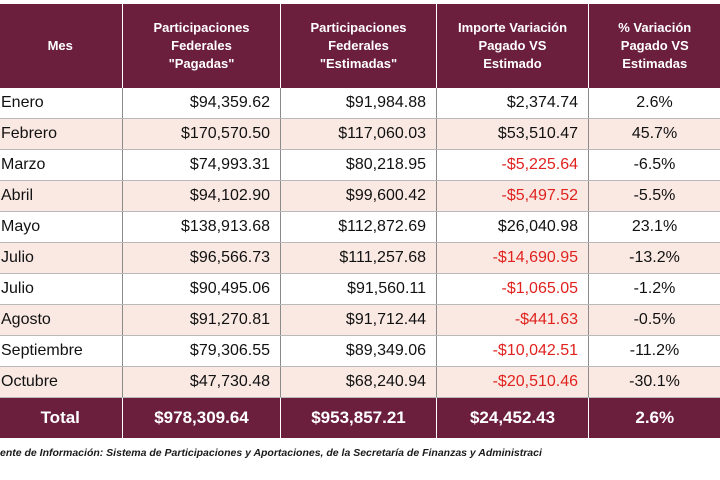  What do you see at coordinates (512, 103) in the screenshot?
I see `cell-variacion: $2,374.74` at bounding box center [512, 103].